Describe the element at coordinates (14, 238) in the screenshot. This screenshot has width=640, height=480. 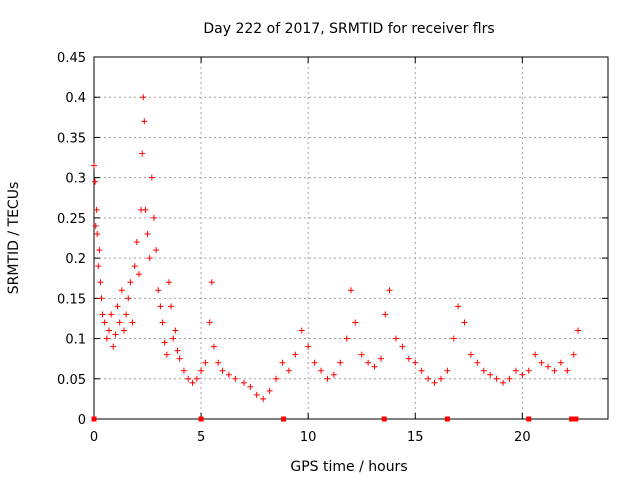
I see `y-axis-label: SRMTID / TECUs` at that location.